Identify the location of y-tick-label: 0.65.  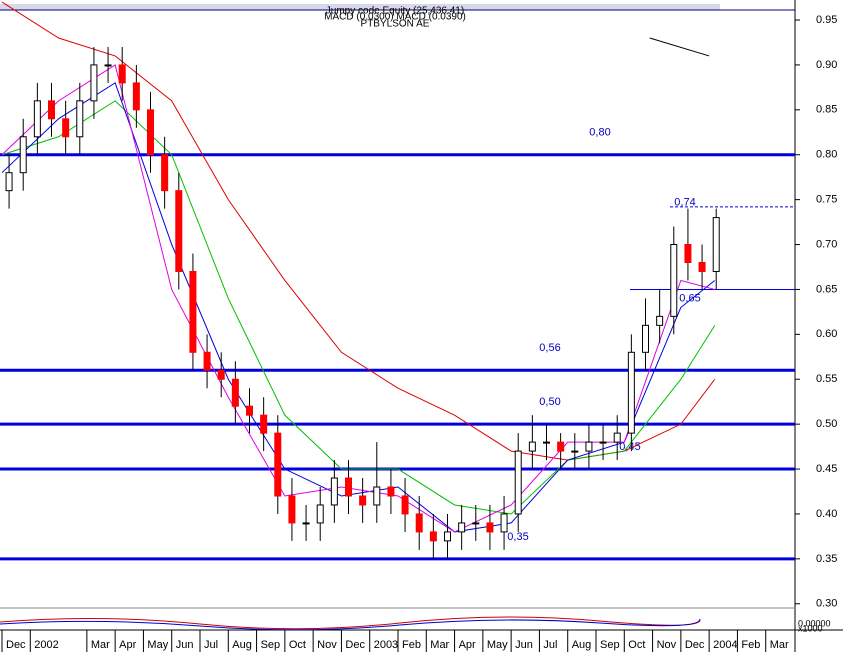
(826, 289).